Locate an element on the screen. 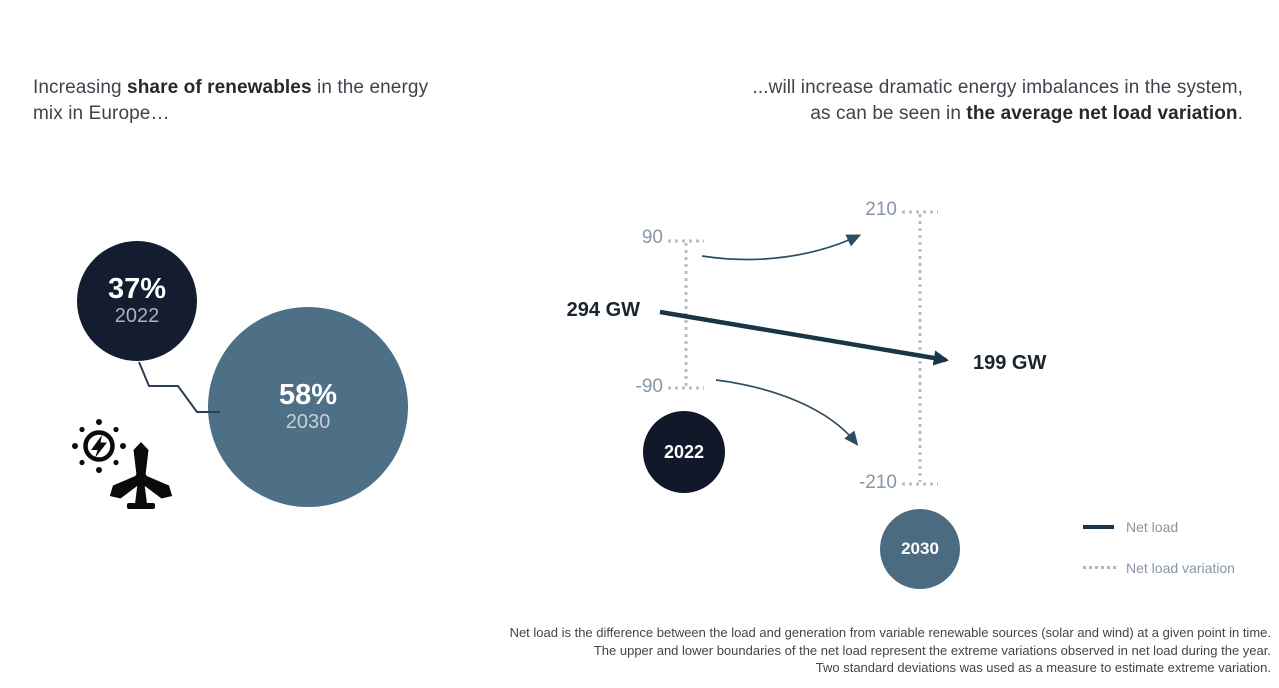  variation-upper-2022-label: 90 is located at coordinates (652, 237).